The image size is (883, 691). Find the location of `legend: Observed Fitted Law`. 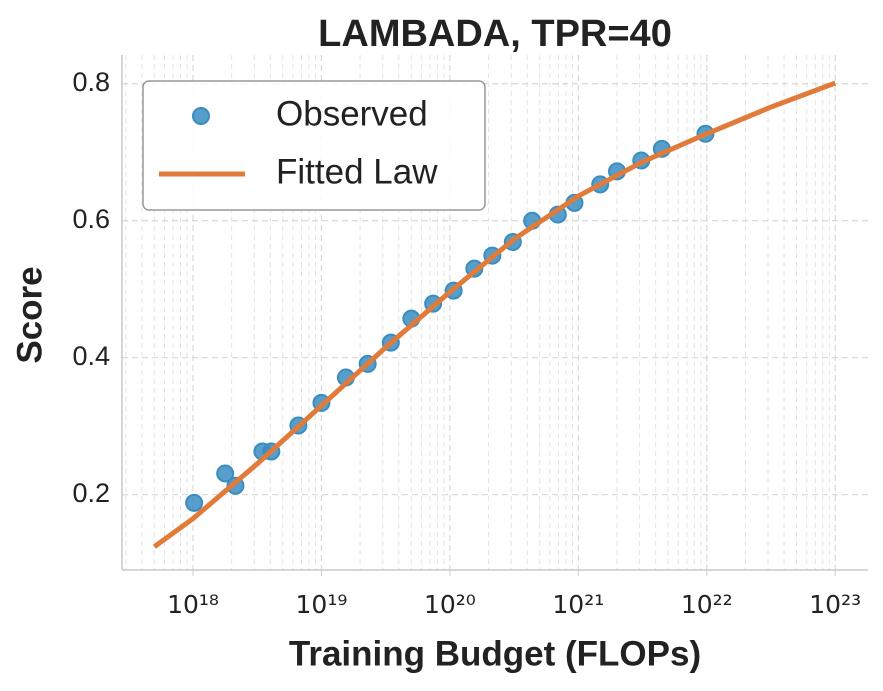

legend: Observed Fitted Law is located at coordinates (314, 145).